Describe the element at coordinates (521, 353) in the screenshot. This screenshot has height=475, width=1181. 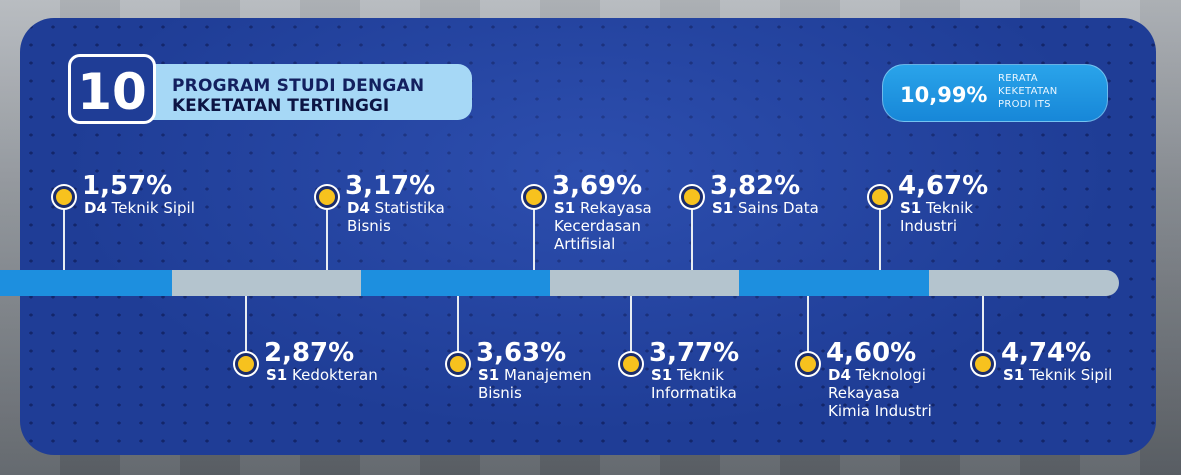
I see `milestone-percent-4: 3,63%` at that location.